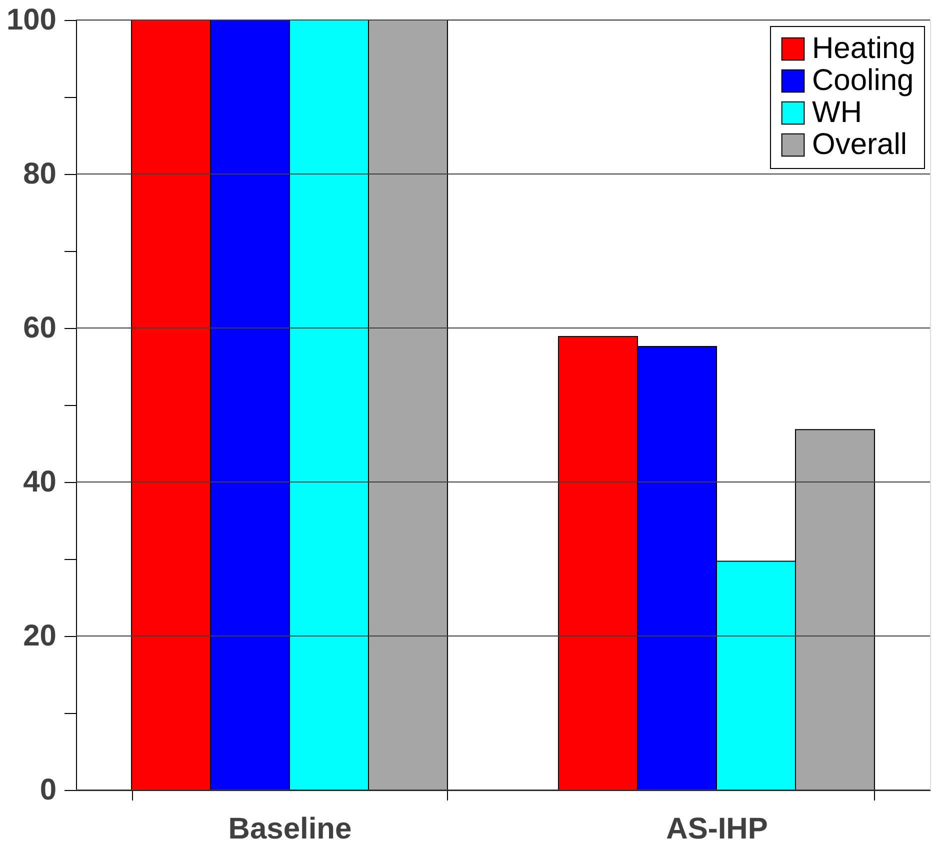  What do you see at coordinates (290, 829) in the screenshot?
I see `x-tick-label: Baseline` at bounding box center [290, 829].